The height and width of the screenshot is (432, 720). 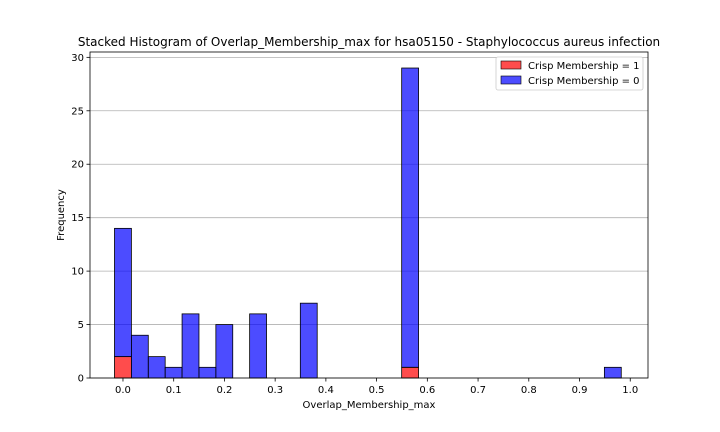 I want to click on y-tick-label: 15, so click(x=77, y=218).